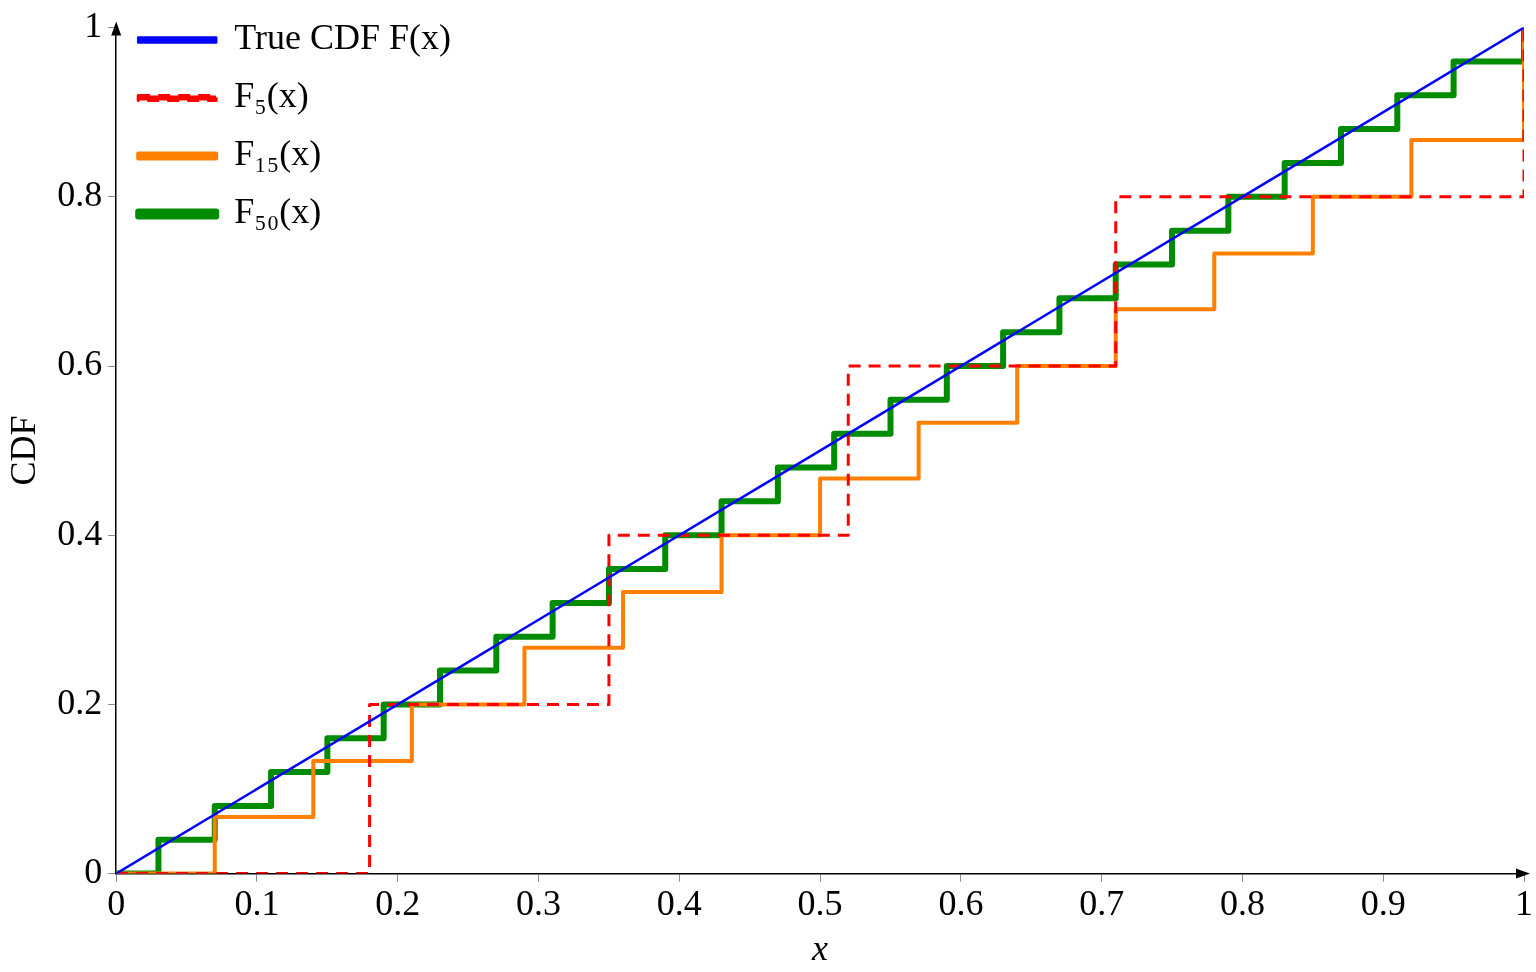 The height and width of the screenshot is (972, 1536). What do you see at coordinates (80, 532) in the screenshot?
I see `y-tick-label: 0.4` at bounding box center [80, 532].